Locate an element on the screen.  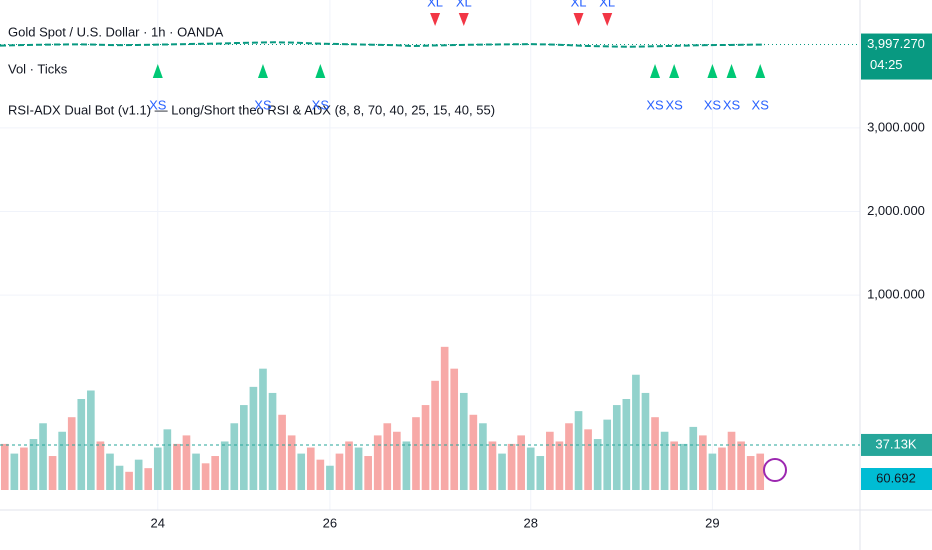
volume-badge is located at coordinates (896, 444).